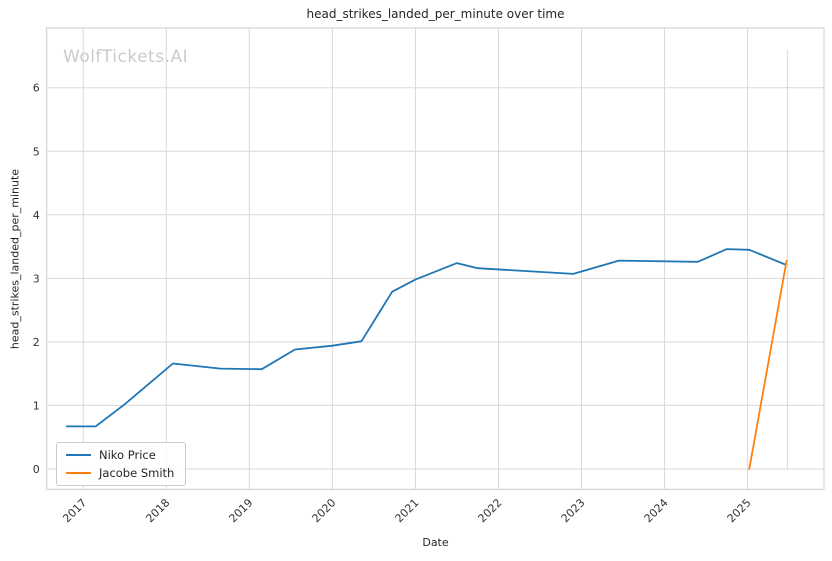 The image size is (832, 561). Describe the element at coordinates (36, 278) in the screenshot. I see `y-tick-label: 3` at that location.